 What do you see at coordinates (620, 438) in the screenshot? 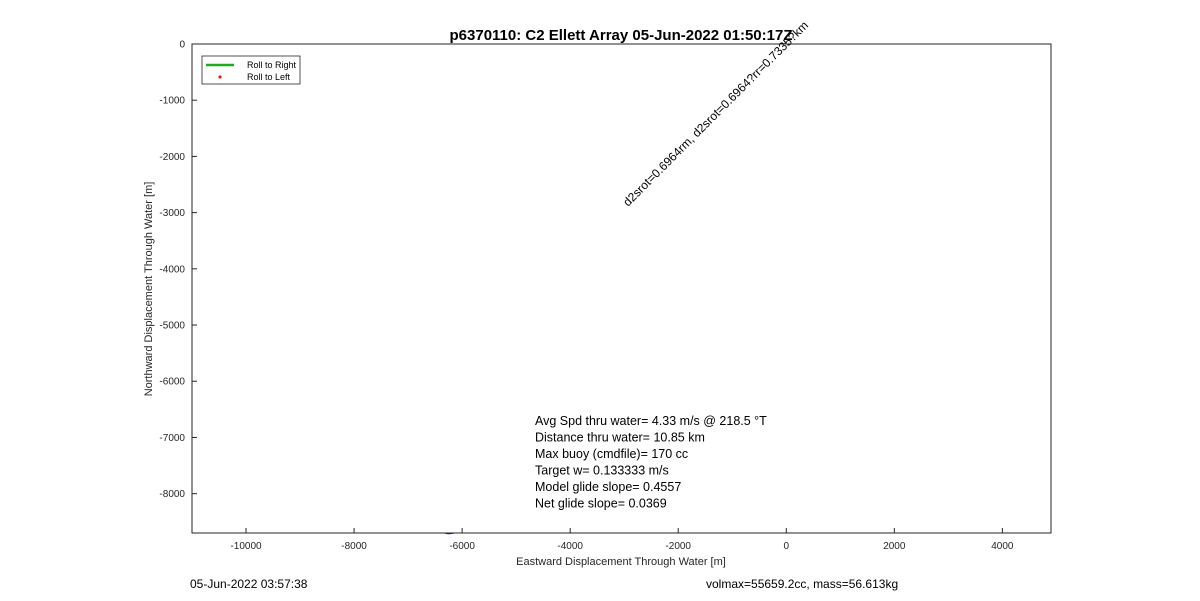
I see `stats-line: Distance thru water= 10.85 km` at bounding box center [620, 438].